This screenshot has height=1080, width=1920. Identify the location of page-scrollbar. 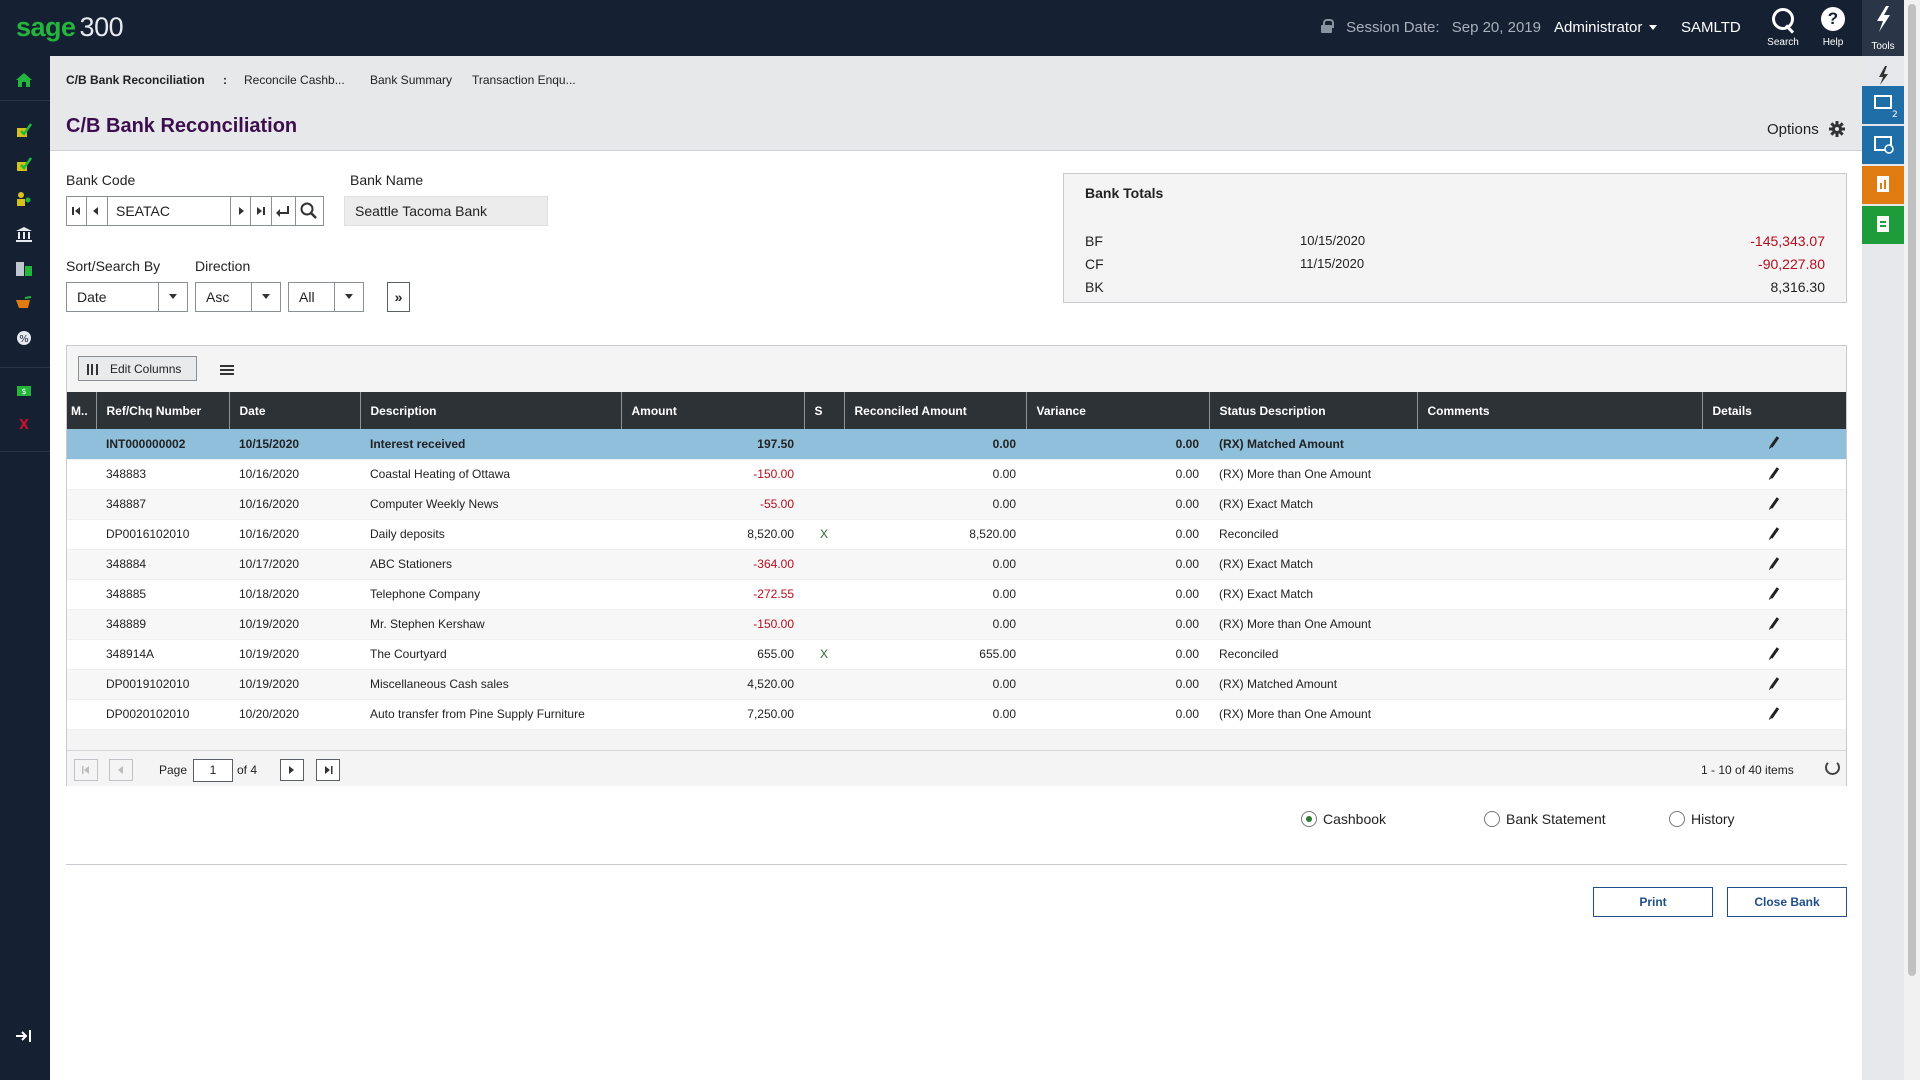
(1912, 540).